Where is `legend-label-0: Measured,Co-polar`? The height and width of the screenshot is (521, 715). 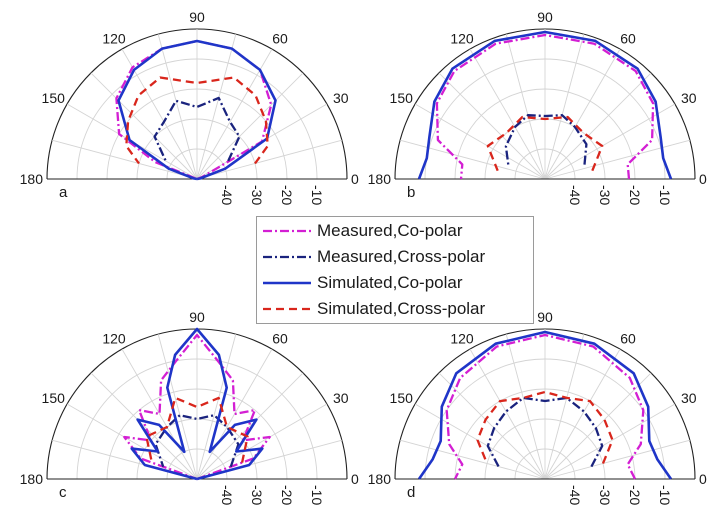 legend-label-0: Measured,Co-polar is located at coordinates (390, 230).